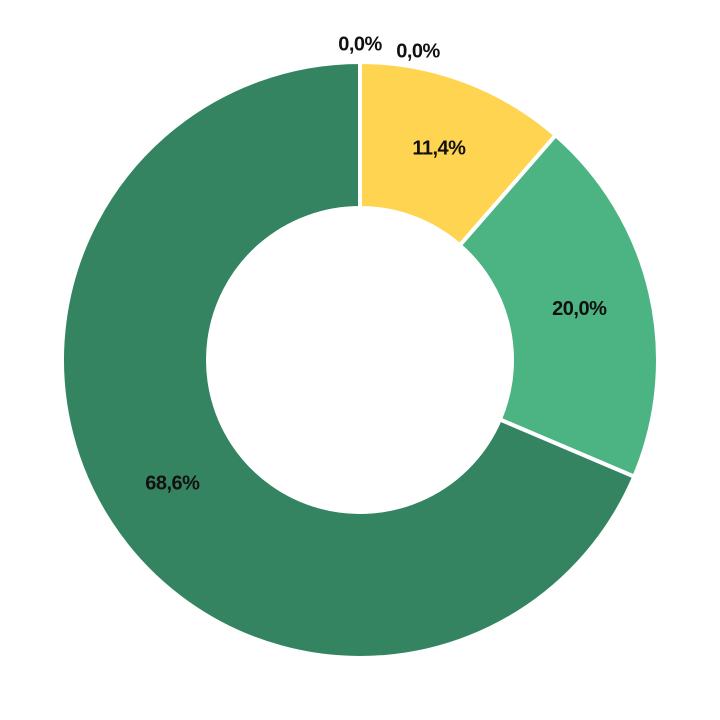 Image resolution: width=720 pixels, height=720 pixels. I want to click on value-label: 68,6%, so click(172, 483).